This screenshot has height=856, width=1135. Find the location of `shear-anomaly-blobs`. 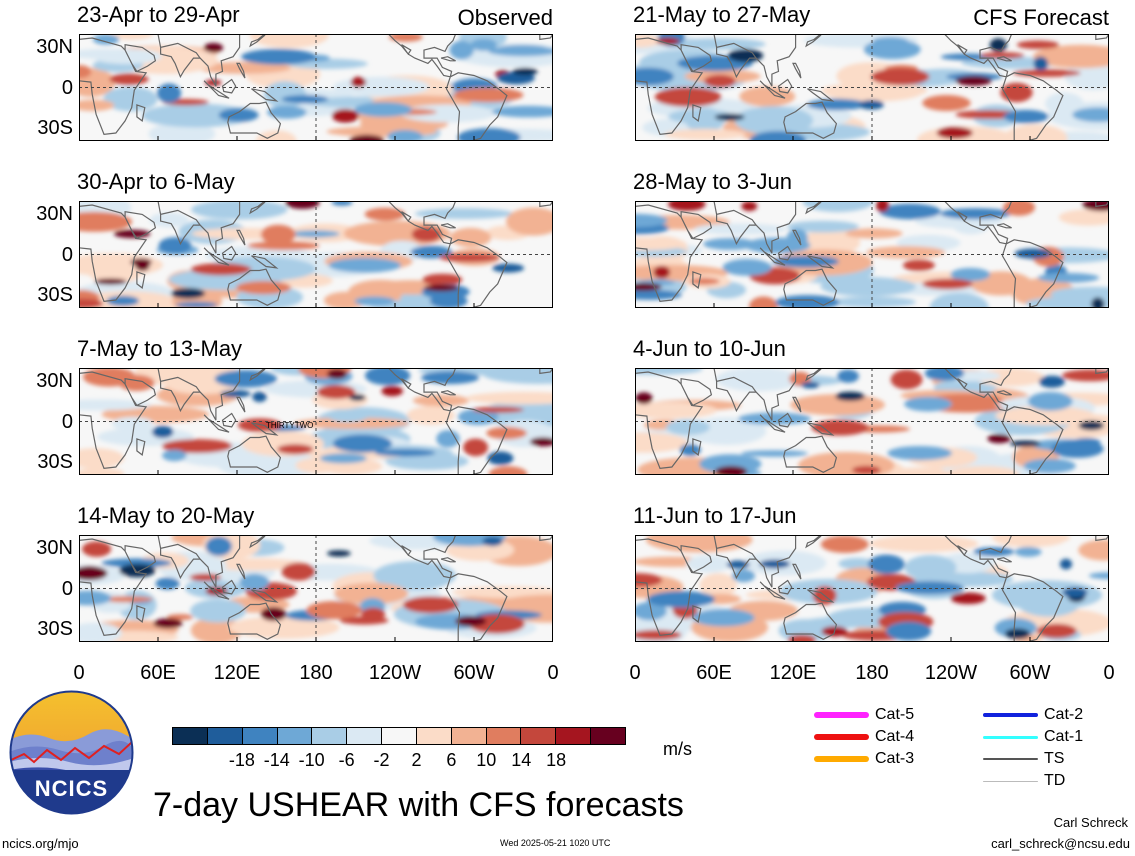

shear-anomaly-blobs is located at coordinates (872, 421).